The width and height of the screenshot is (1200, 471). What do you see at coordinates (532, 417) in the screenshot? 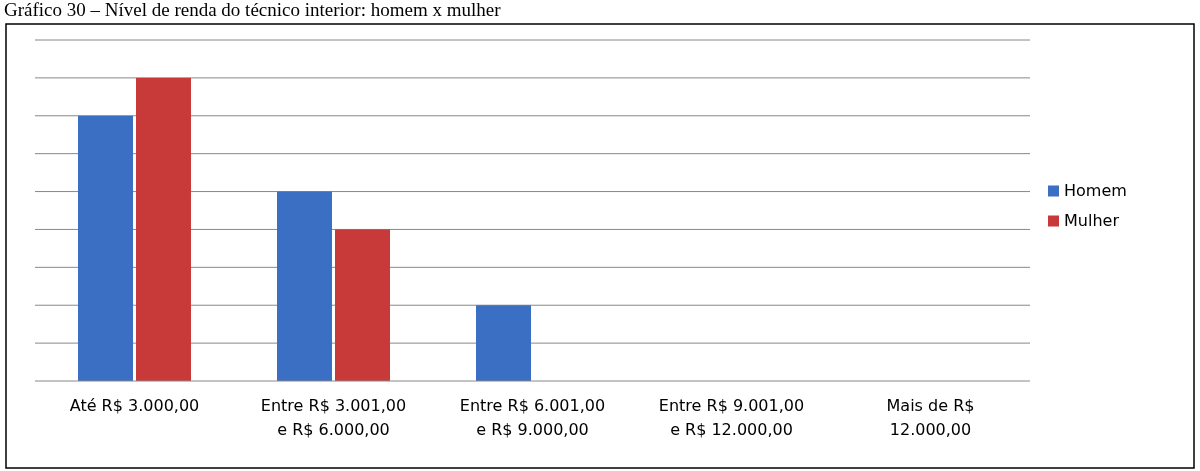
I see `x-tick-label: Entre R$ 6.001,00 e R$ 9.000,00` at bounding box center [532, 417].